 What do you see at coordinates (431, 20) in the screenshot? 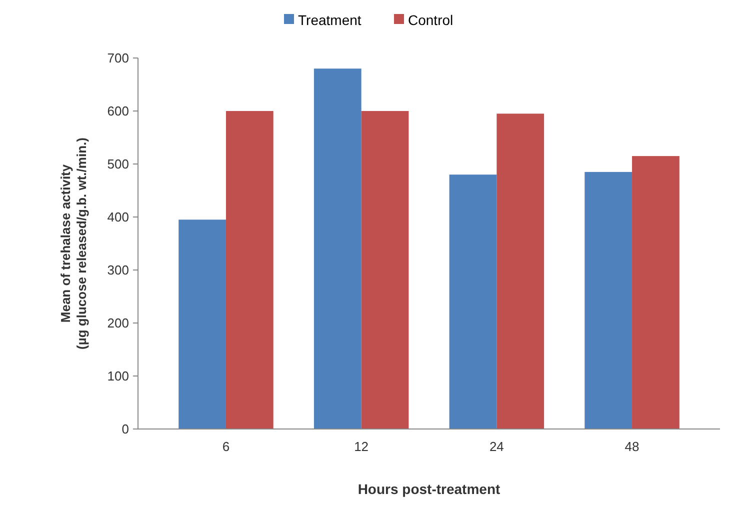
I see `legend-label: Control` at bounding box center [431, 20].